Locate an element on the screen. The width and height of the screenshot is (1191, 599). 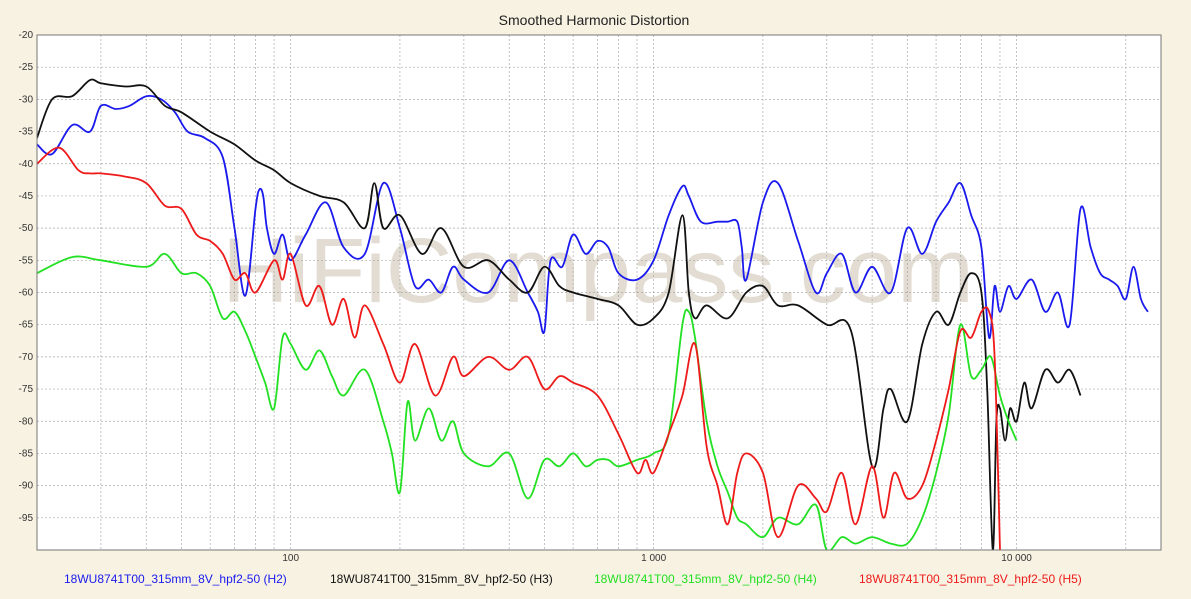
y-tick-label: -70 is located at coordinates (26, 357).